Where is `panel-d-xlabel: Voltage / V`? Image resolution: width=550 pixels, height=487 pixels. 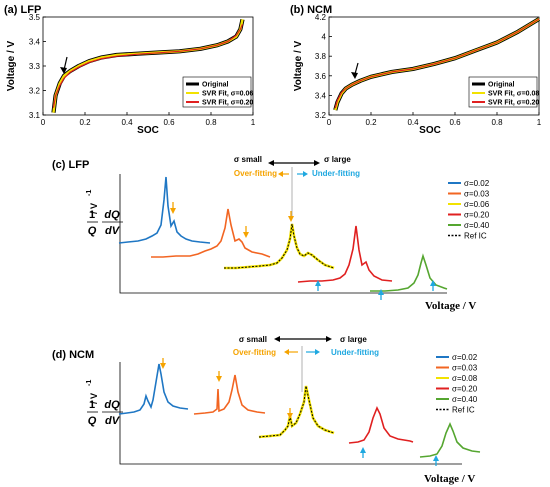 panel-d-xlabel: Voltage / V is located at coordinates (449, 479).